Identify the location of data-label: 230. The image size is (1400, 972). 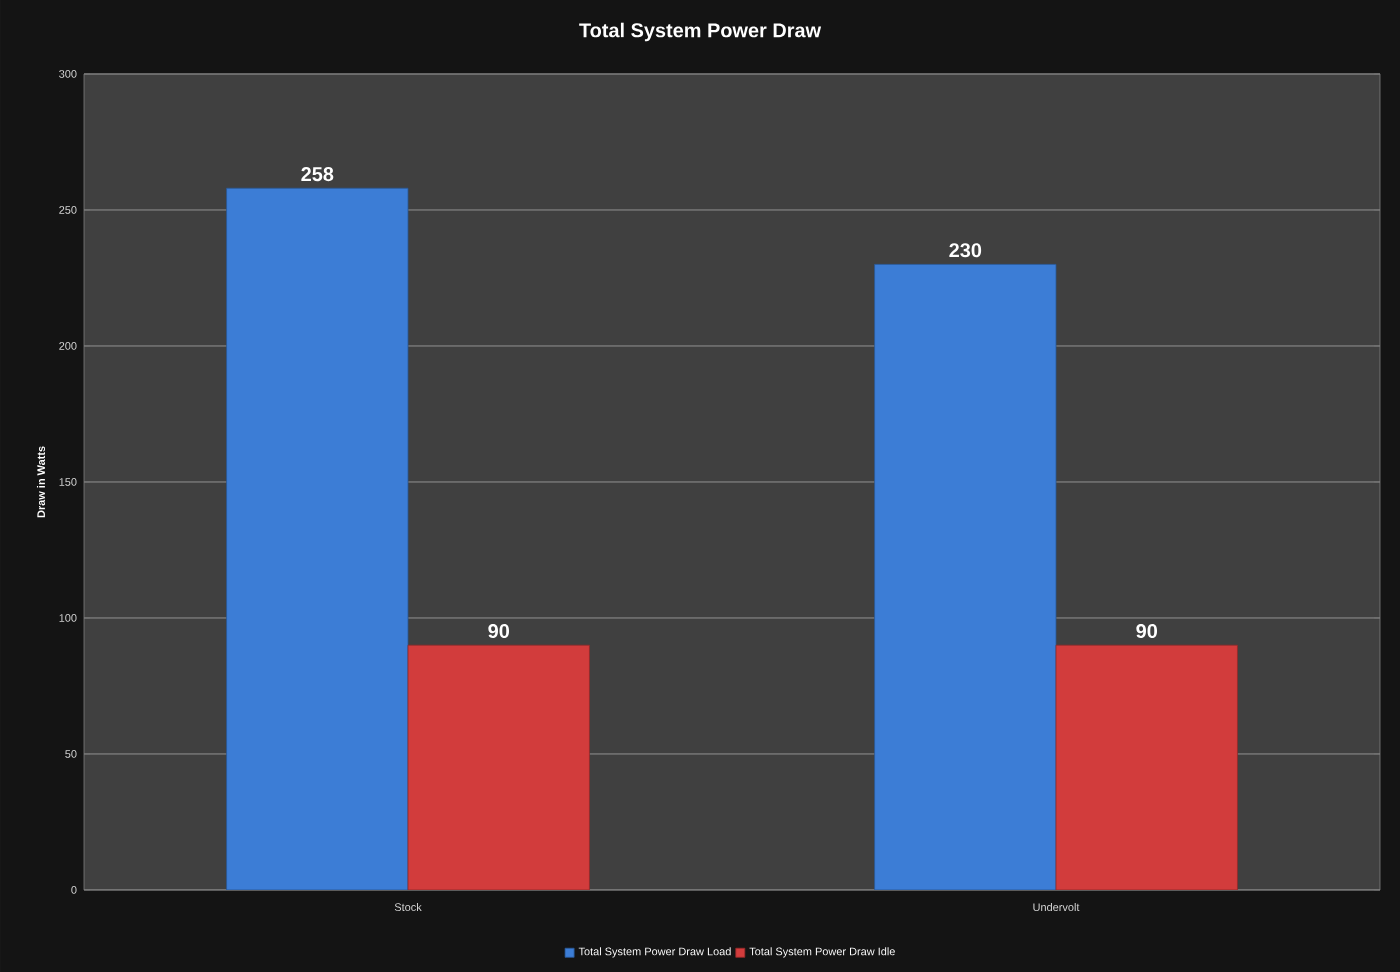
(965, 250).